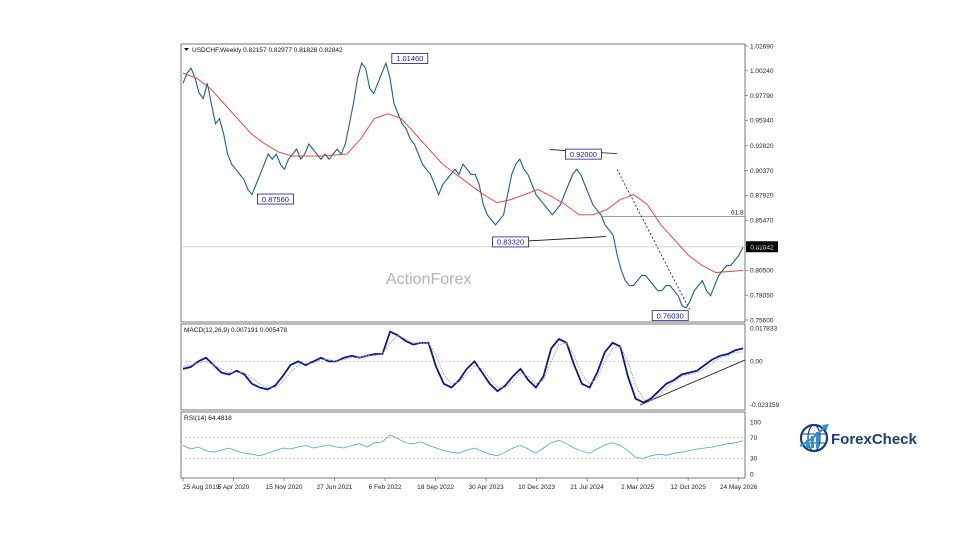 The height and width of the screenshot is (540, 960). I want to click on price-ytick-label: 0.80500, so click(762, 271).